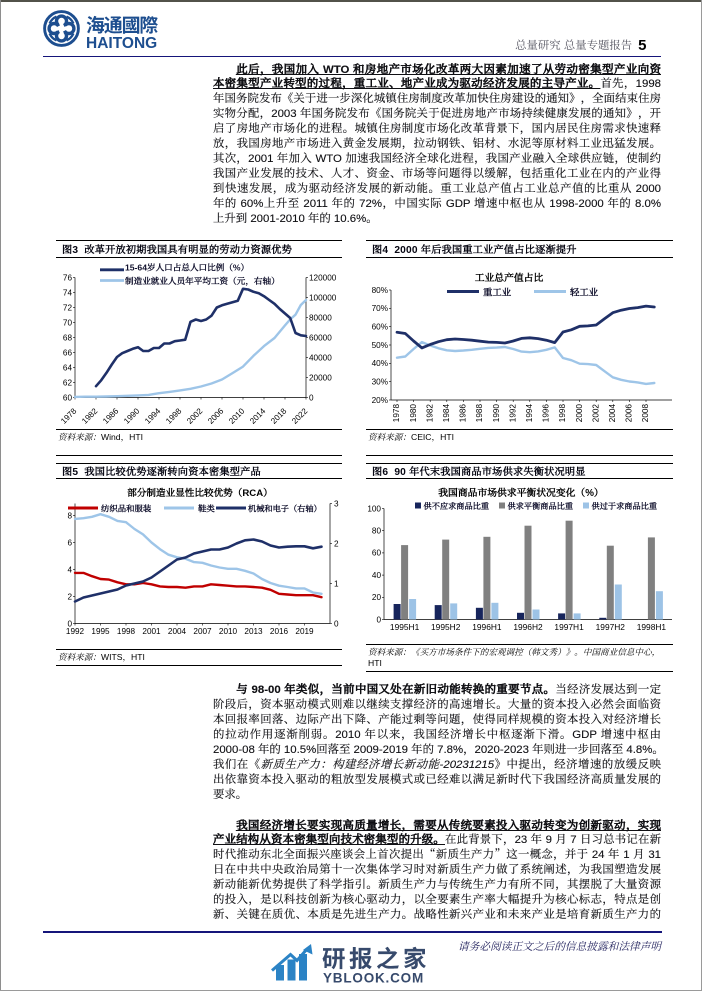 The image size is (702, 991). What do you see at coordinates (68, 352) in the screenshot?
I see `svg-text: 66` at bounding box center [68, 352].